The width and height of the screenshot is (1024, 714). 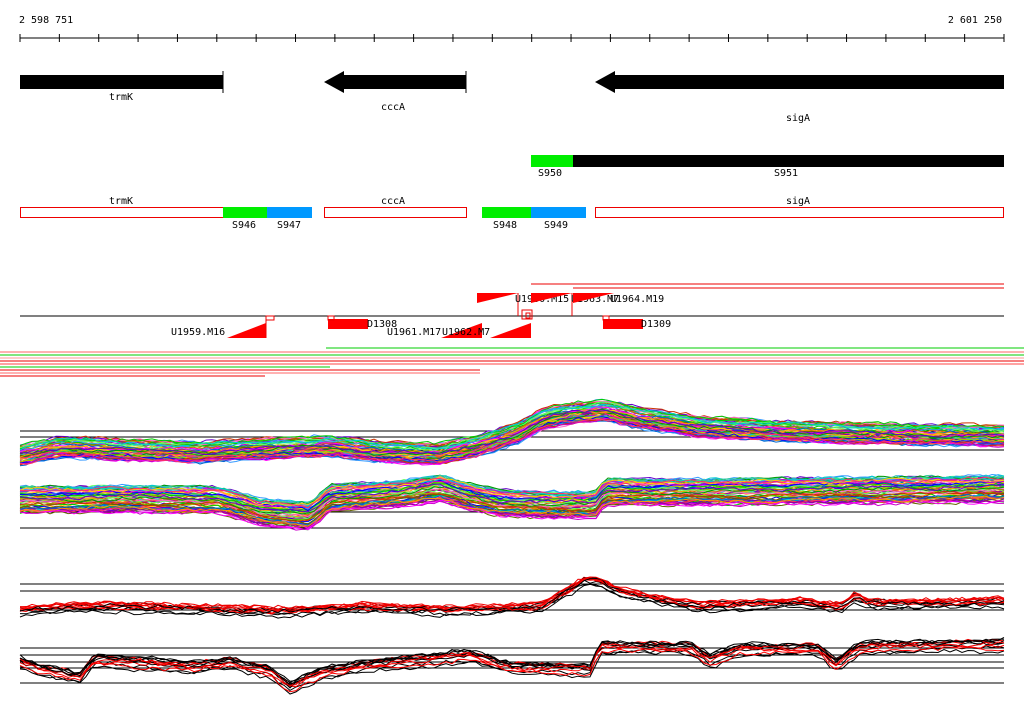 What do you see at coordinates (245, 212) in the screenshot?
I see `segment-s946` at bounding box center [245, 212].